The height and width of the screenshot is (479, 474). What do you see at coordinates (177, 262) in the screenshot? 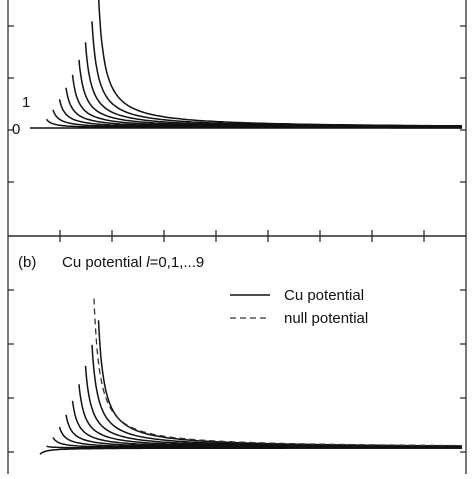
I see `panel-b-title-suffix: =0,1,...9` at bounding box center [177, 262].